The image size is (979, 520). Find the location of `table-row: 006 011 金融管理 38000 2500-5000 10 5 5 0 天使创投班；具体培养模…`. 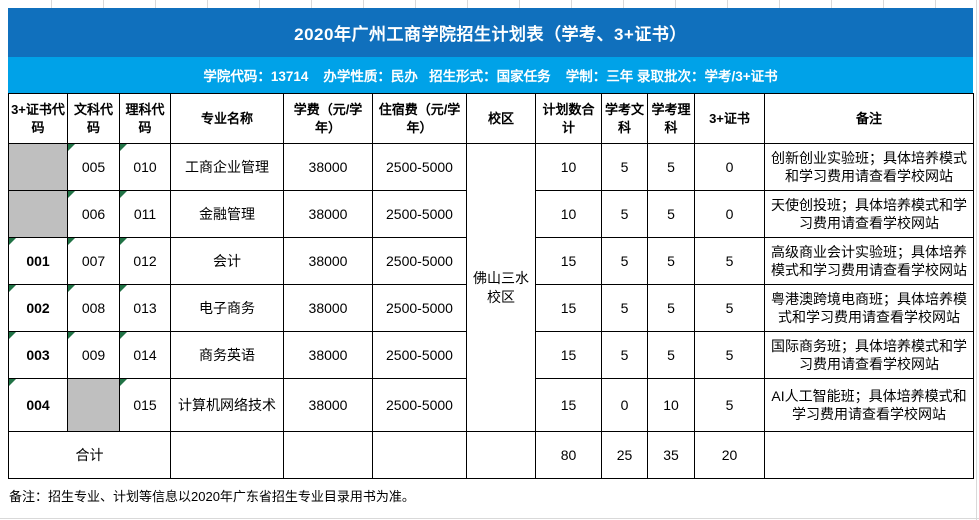

table-row: 006 011 金融管理 38000 2500-5000 10 5 5 0 天使创投班；具体培养模… is located at coordinates (491, 214).